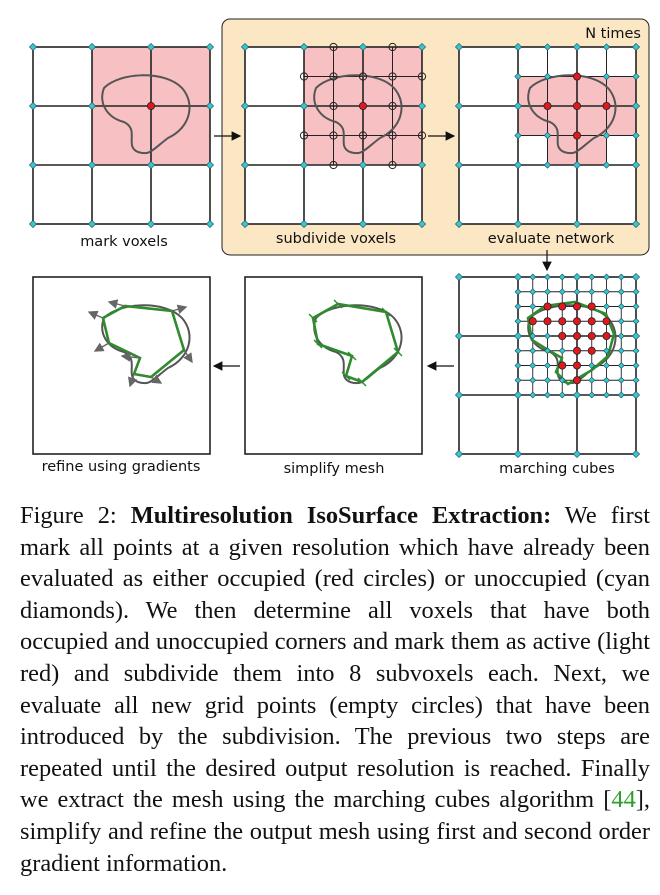 The image size is (660, 895). What do you see at coordinates (75, 515) in the screenshot?
I see `caption-prefix: Figure 2:` at bounding box center [75, 515].